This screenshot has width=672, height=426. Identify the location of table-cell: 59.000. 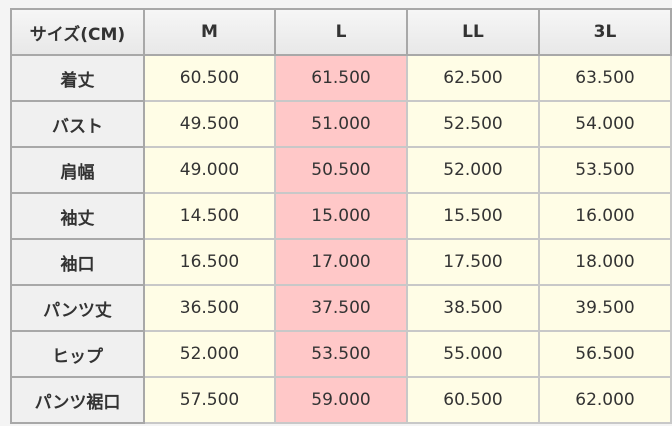
(341, 400).